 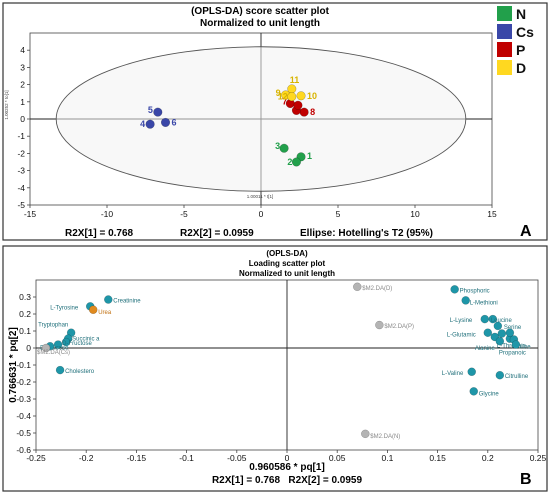 I want to click on panel-a-point-label: 5, so click(x=150, y=110).